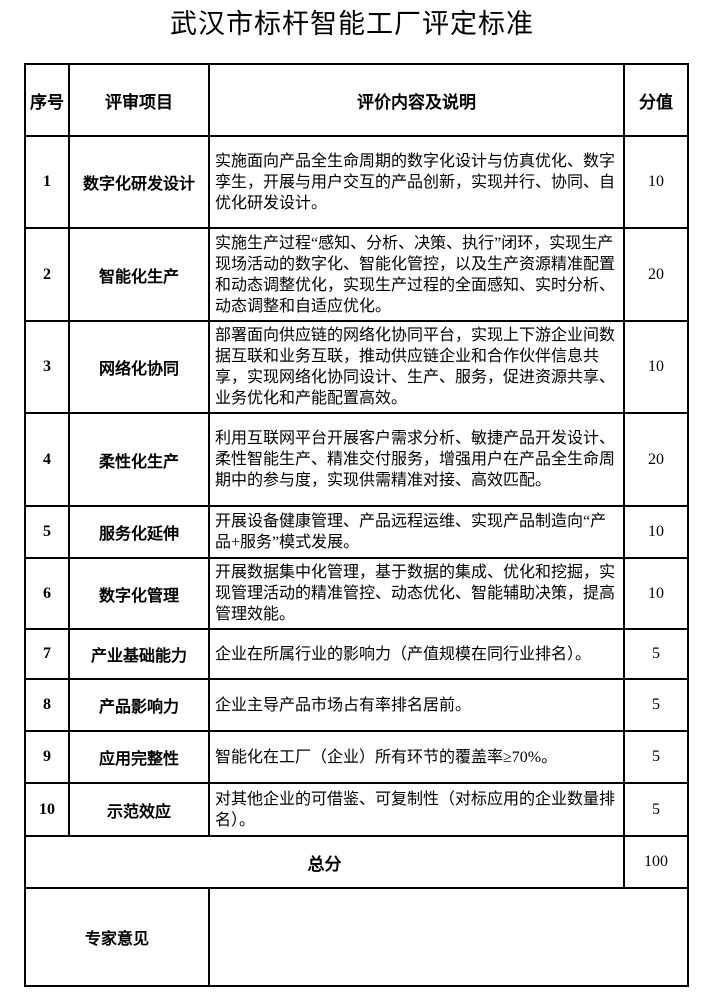  What do you see at coordinates (139, 274) in the screenshot?
I see `item-name-cell: 智能化生产` at bounding box center [139, 274].